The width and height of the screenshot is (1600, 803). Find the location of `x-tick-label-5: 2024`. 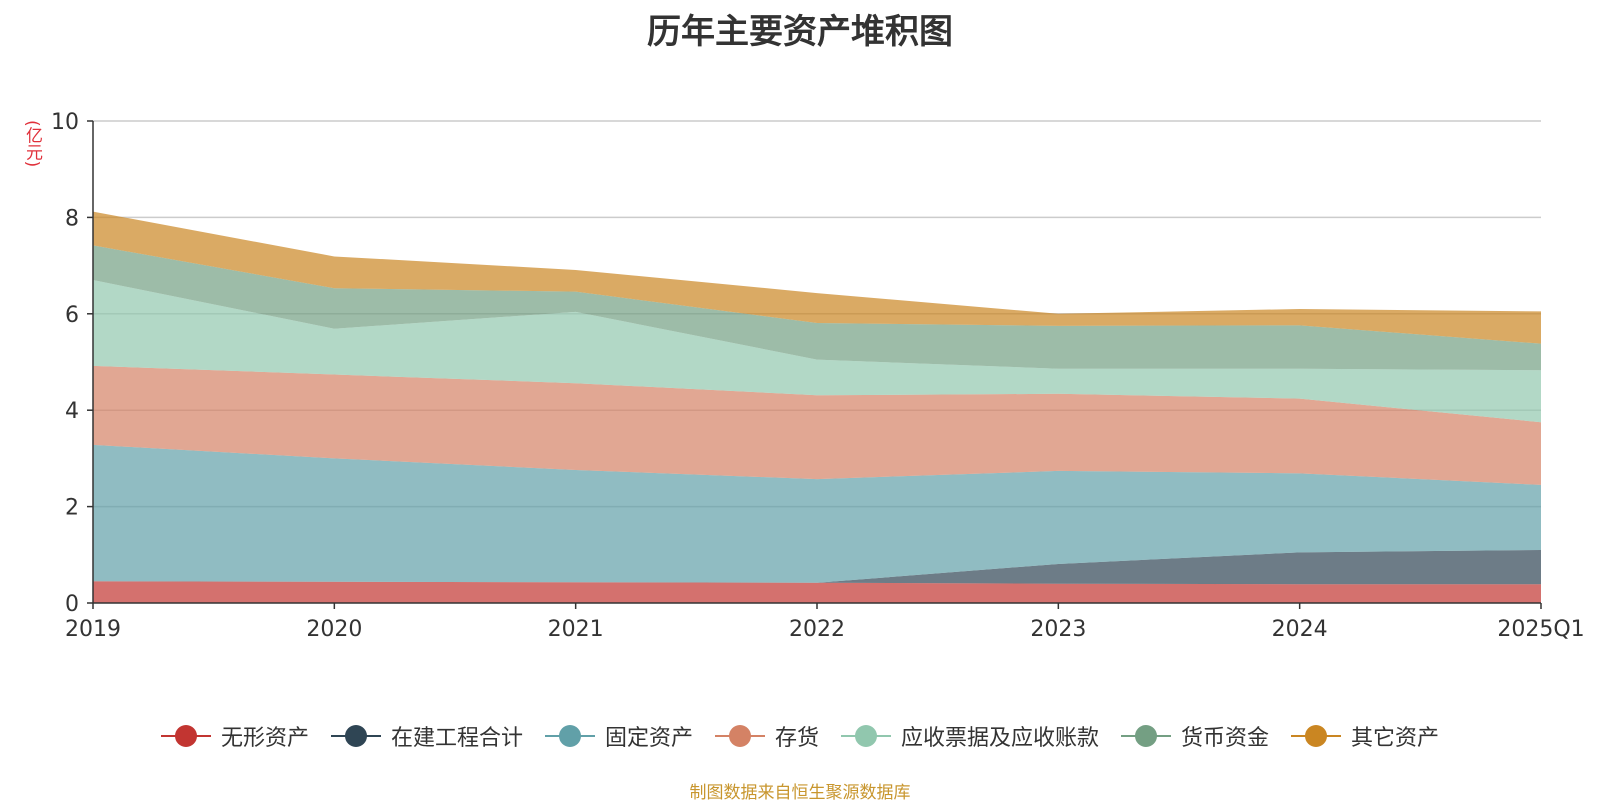

x-tick-label-5: 2024 is located at coordinates (1300, 629).